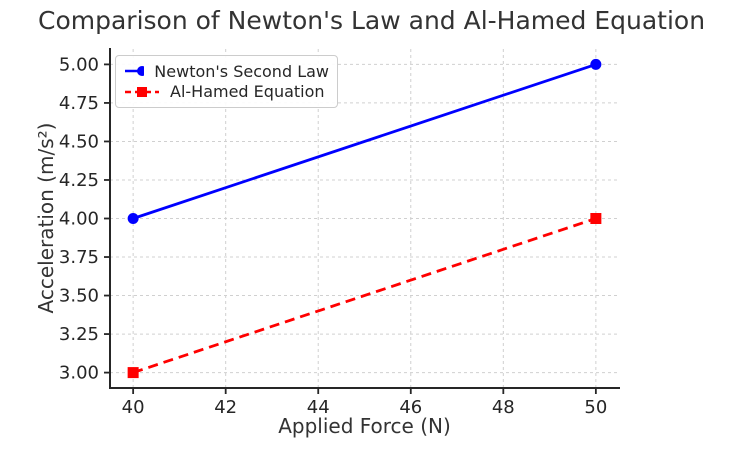  What do you see at coordinates (364, 426) in the screenshot?
I see `x-axis-label: Applied Force (N)` at bounding box center [364, 426].